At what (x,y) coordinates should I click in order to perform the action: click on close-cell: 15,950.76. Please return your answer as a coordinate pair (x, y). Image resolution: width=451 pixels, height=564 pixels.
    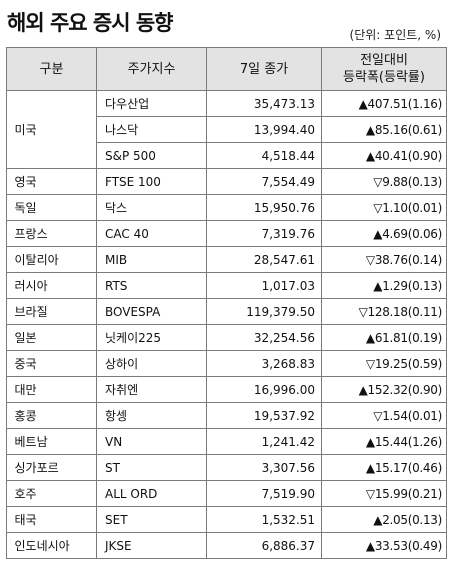
    Looking at the image, I should click on (264, 207).